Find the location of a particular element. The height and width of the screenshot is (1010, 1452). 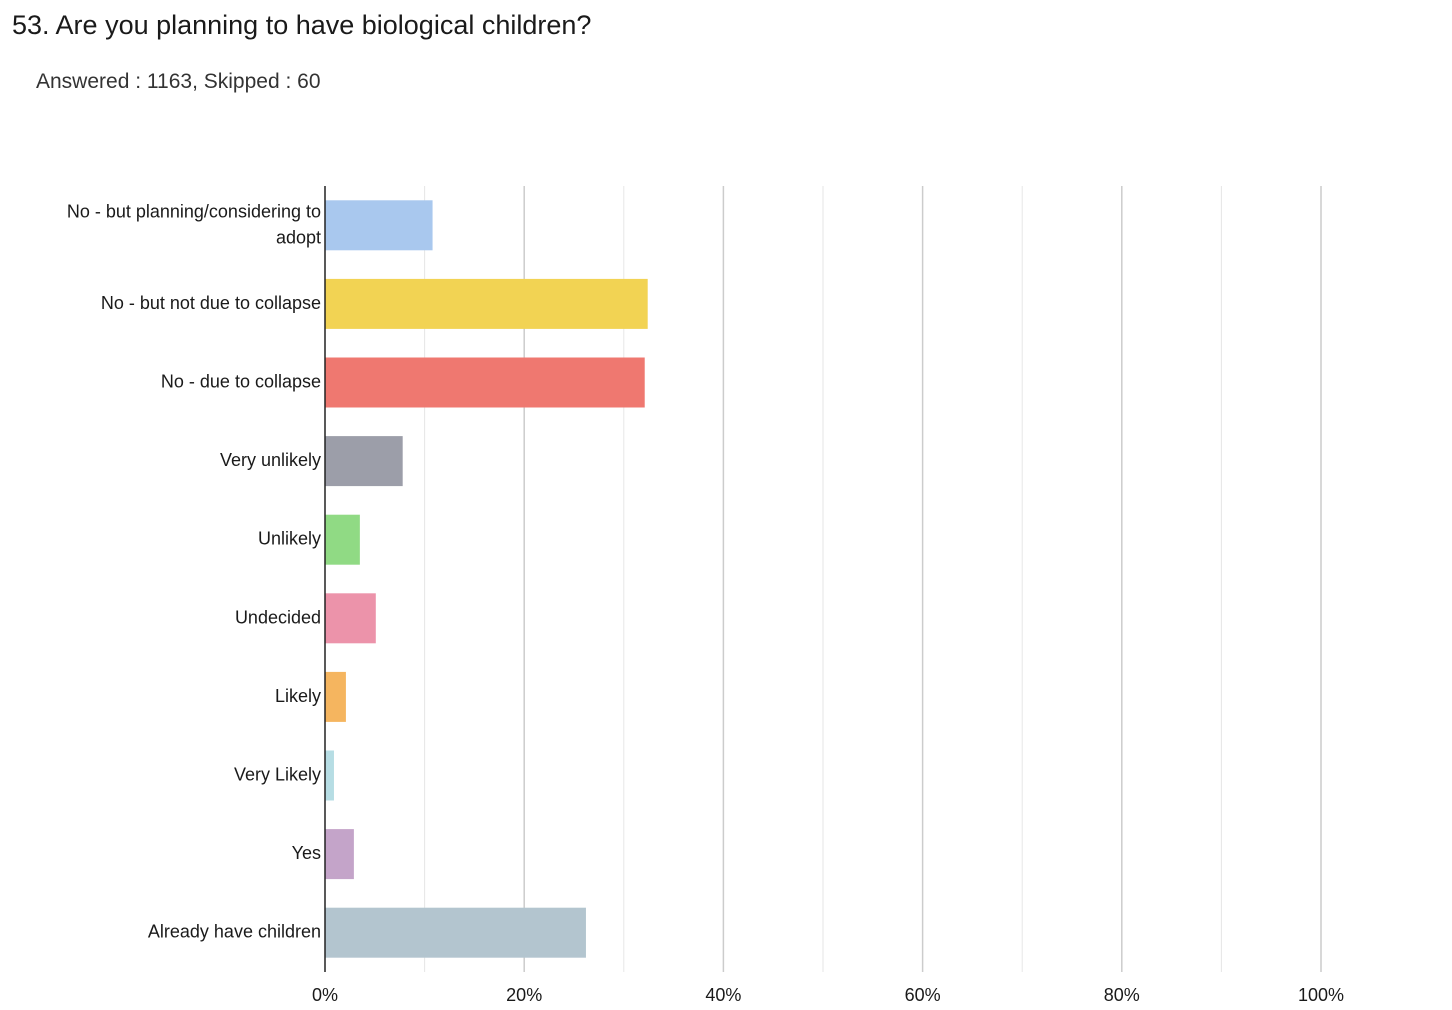

category-label: No - but not due to collapse is located at coordinates (211, 303).